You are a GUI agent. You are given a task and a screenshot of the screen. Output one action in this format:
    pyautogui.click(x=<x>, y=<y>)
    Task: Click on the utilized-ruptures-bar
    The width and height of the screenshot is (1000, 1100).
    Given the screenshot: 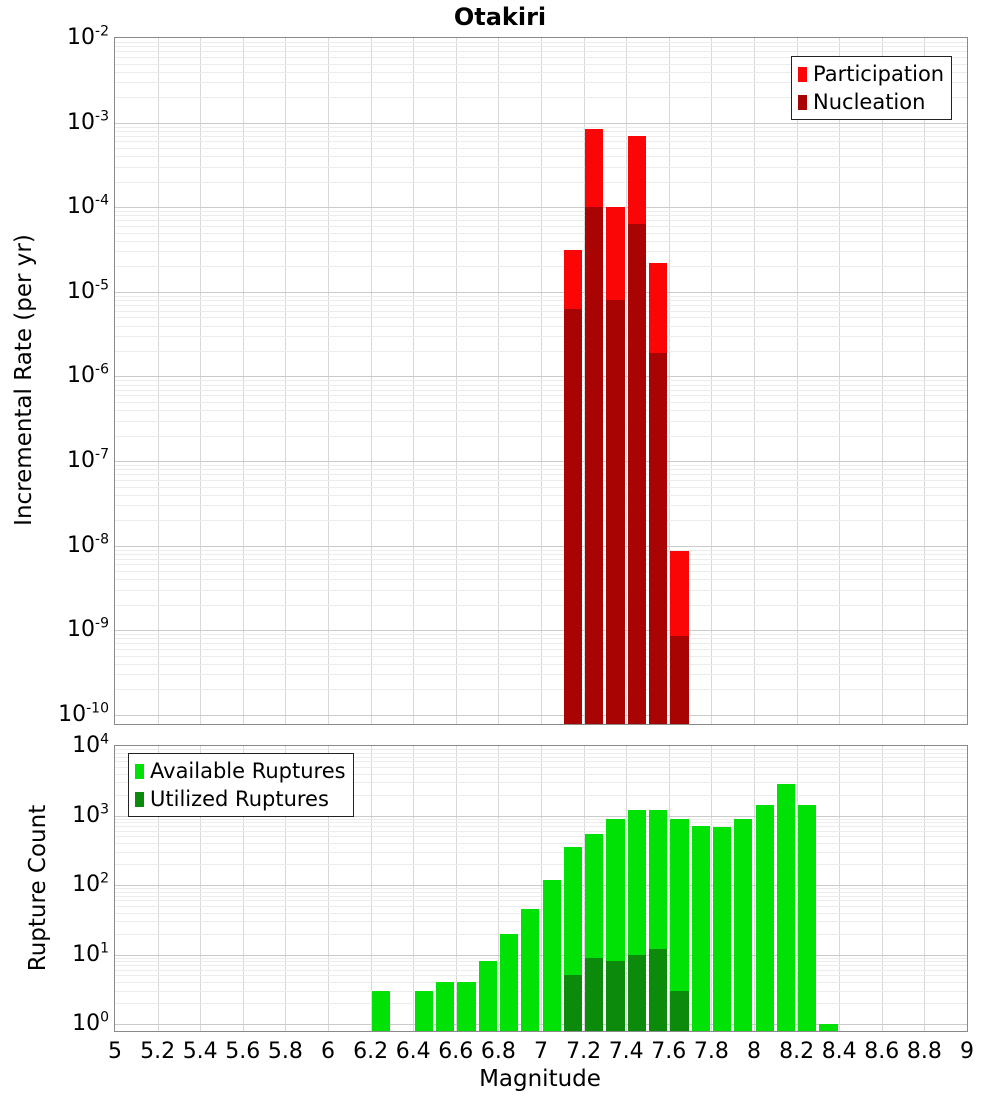 What is the action you would take?
    pyautogui.click(x=658, y=990)
    